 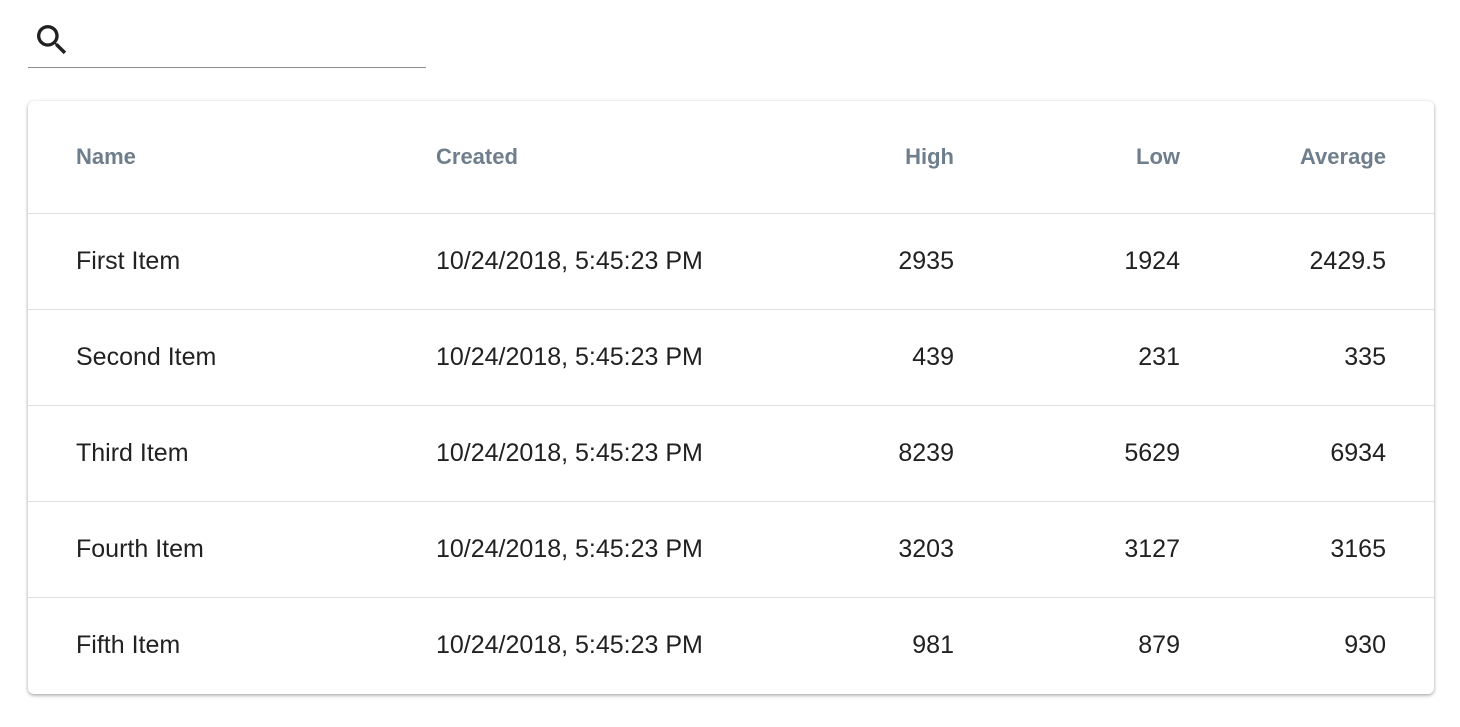 I want to click on cell-high: 439, so click(x=933, y=356).